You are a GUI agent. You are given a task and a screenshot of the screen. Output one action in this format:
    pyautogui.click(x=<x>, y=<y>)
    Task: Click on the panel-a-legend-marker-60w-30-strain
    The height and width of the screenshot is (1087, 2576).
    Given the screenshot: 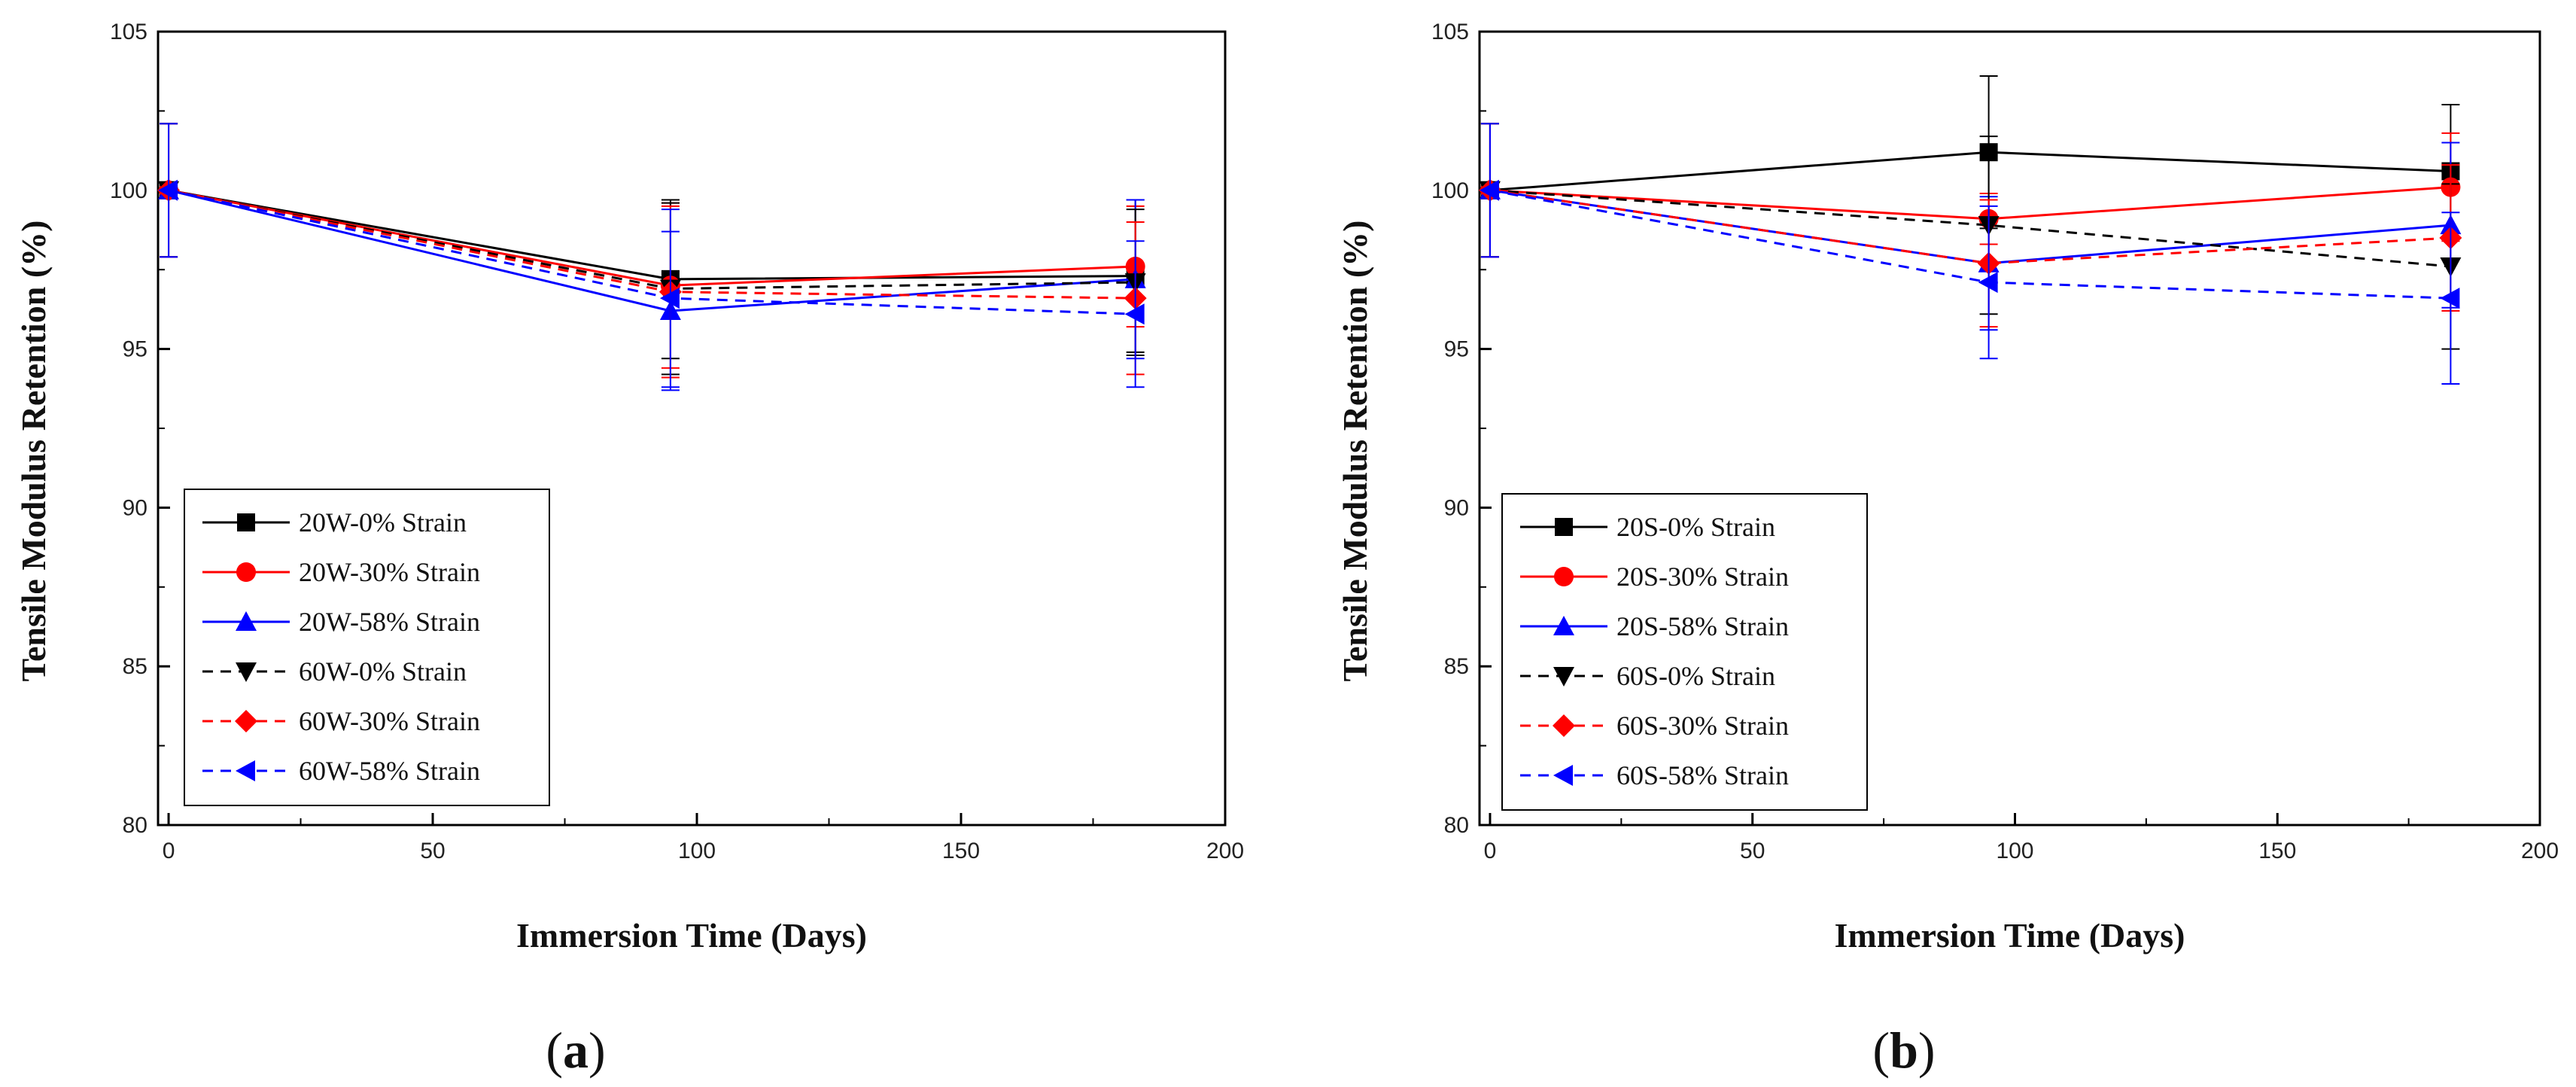 What is the action you would take?
    pyautogui.click(x=246, y=721)
    